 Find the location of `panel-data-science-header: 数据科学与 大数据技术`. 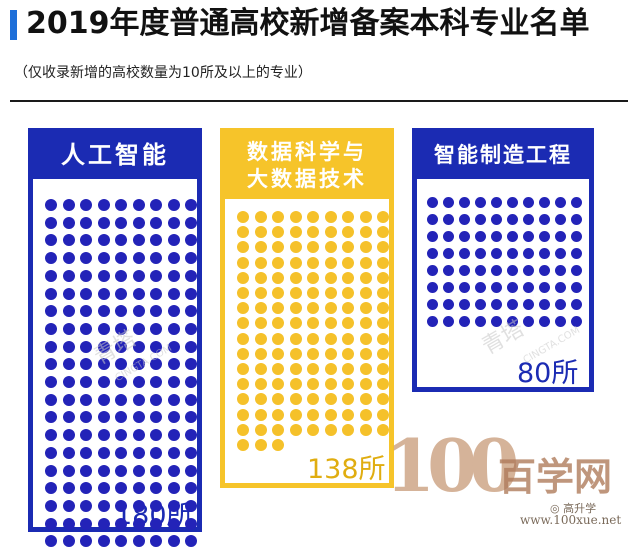

panel-data-science-header: 数据科学与 大数据技术 is located at coordinates (307, 166).